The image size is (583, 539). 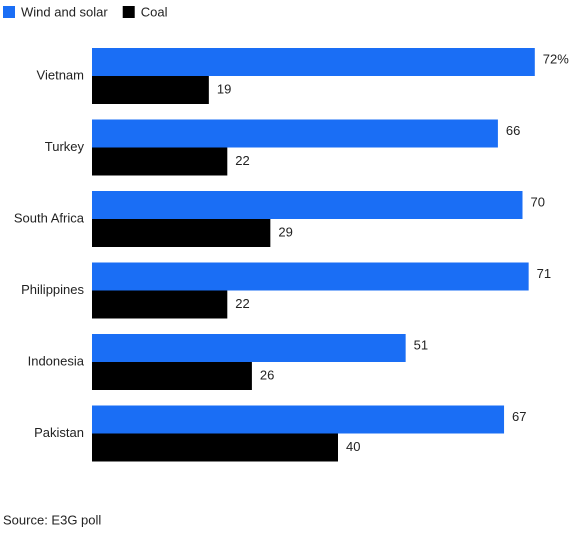 What do you see at coordinates (267, 374) in the screenshot?
I see `value-label: 26` at bounding box center [267, 374].